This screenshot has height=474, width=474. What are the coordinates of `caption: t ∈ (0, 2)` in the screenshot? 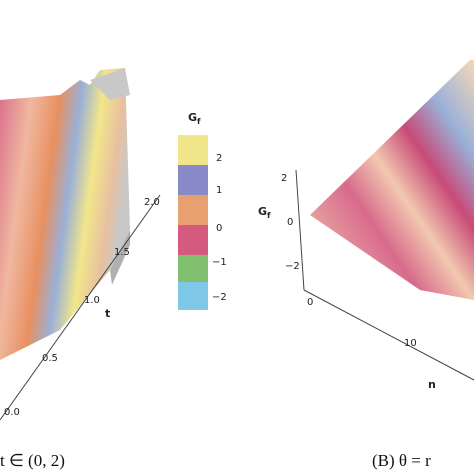 It's located at (32, 460).